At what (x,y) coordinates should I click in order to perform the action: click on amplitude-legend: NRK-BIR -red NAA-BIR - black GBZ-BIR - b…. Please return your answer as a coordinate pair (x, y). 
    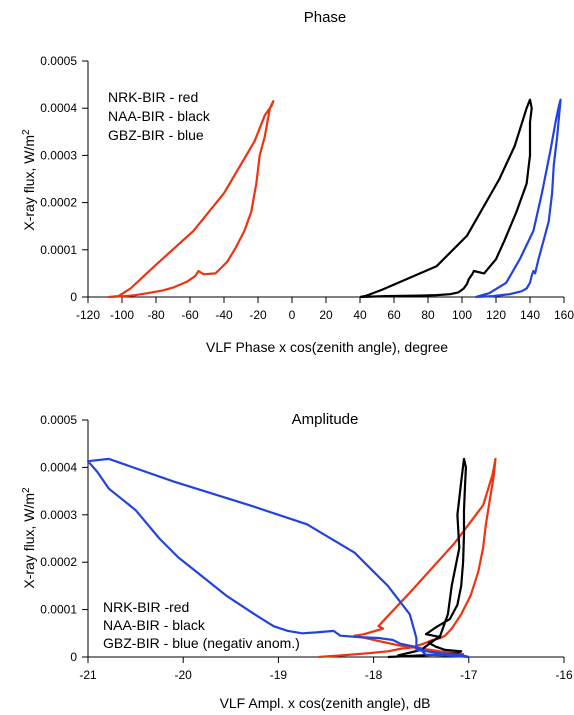
    Looking at the image, I should click on (201, 625).